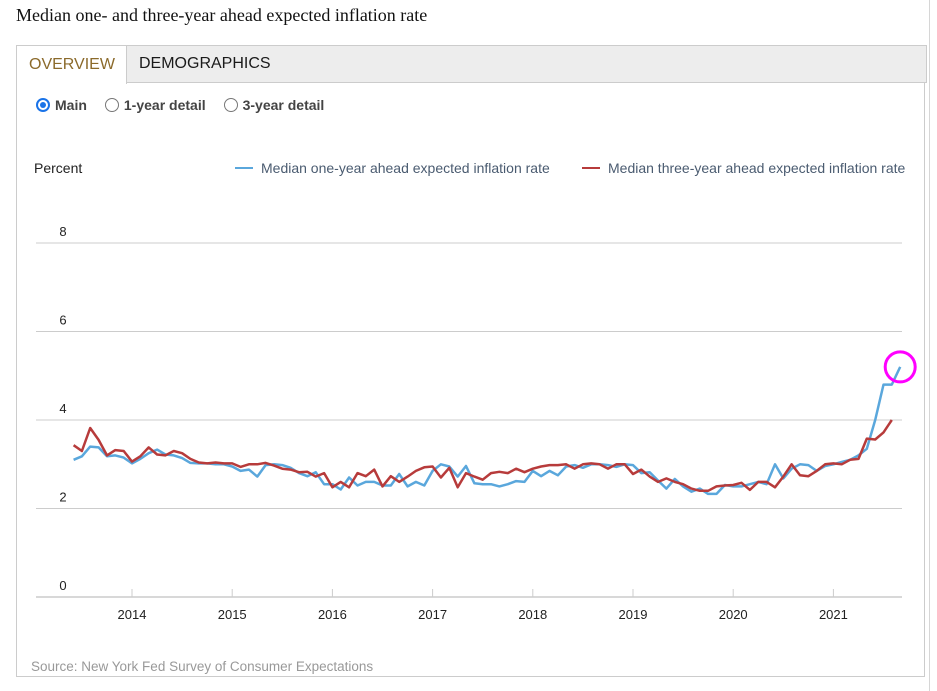  What do you see at coordinates (58, 168) in the screenshot?
I see `y-axis-title: Percent` at bounding box center [58, 168].